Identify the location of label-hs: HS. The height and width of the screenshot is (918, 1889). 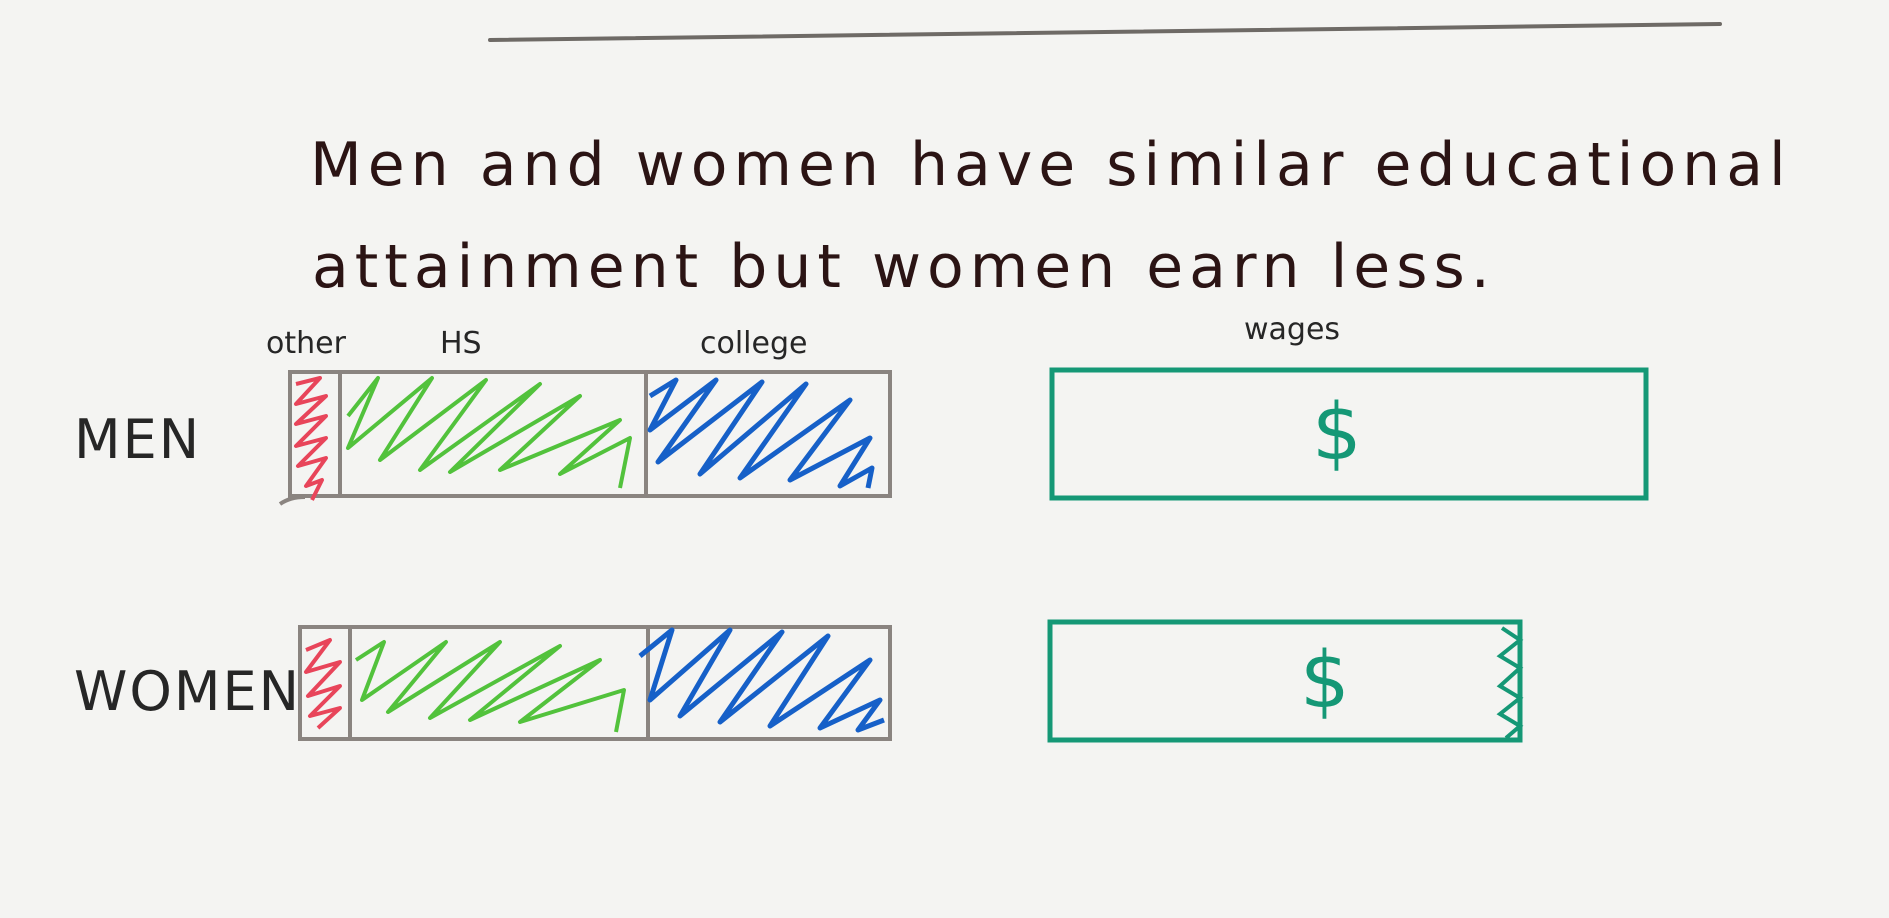
(461, 343).